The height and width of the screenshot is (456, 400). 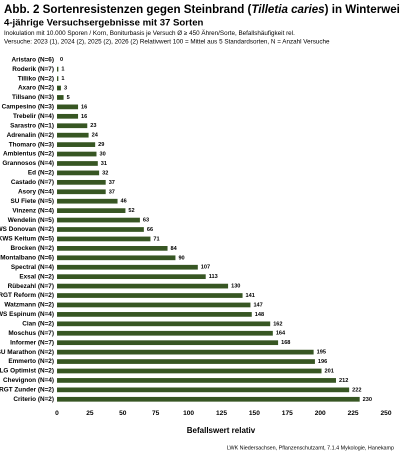 What do you see at coordinates (33, 97) in the screenshot?
I see `y-tick-label: Tillsano (N=3)` at bounding box center [33, 97].